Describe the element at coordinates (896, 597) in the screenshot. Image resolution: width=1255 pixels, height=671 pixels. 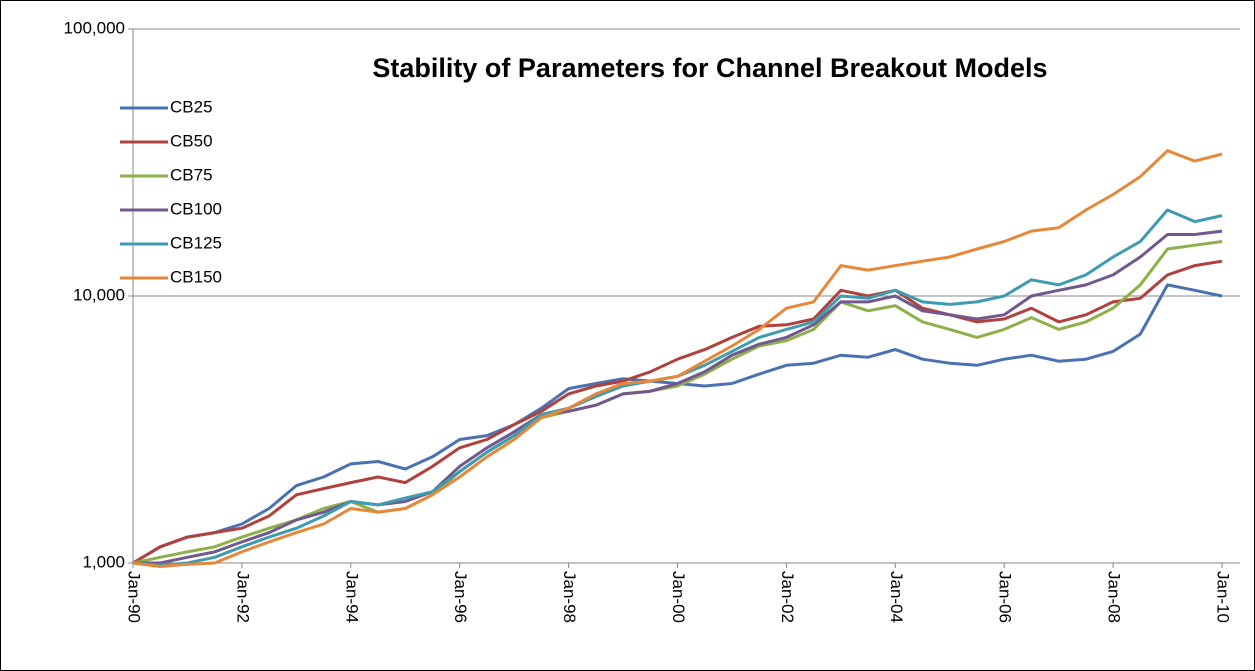
I see `x-tick-label: Jan-04` at that location.